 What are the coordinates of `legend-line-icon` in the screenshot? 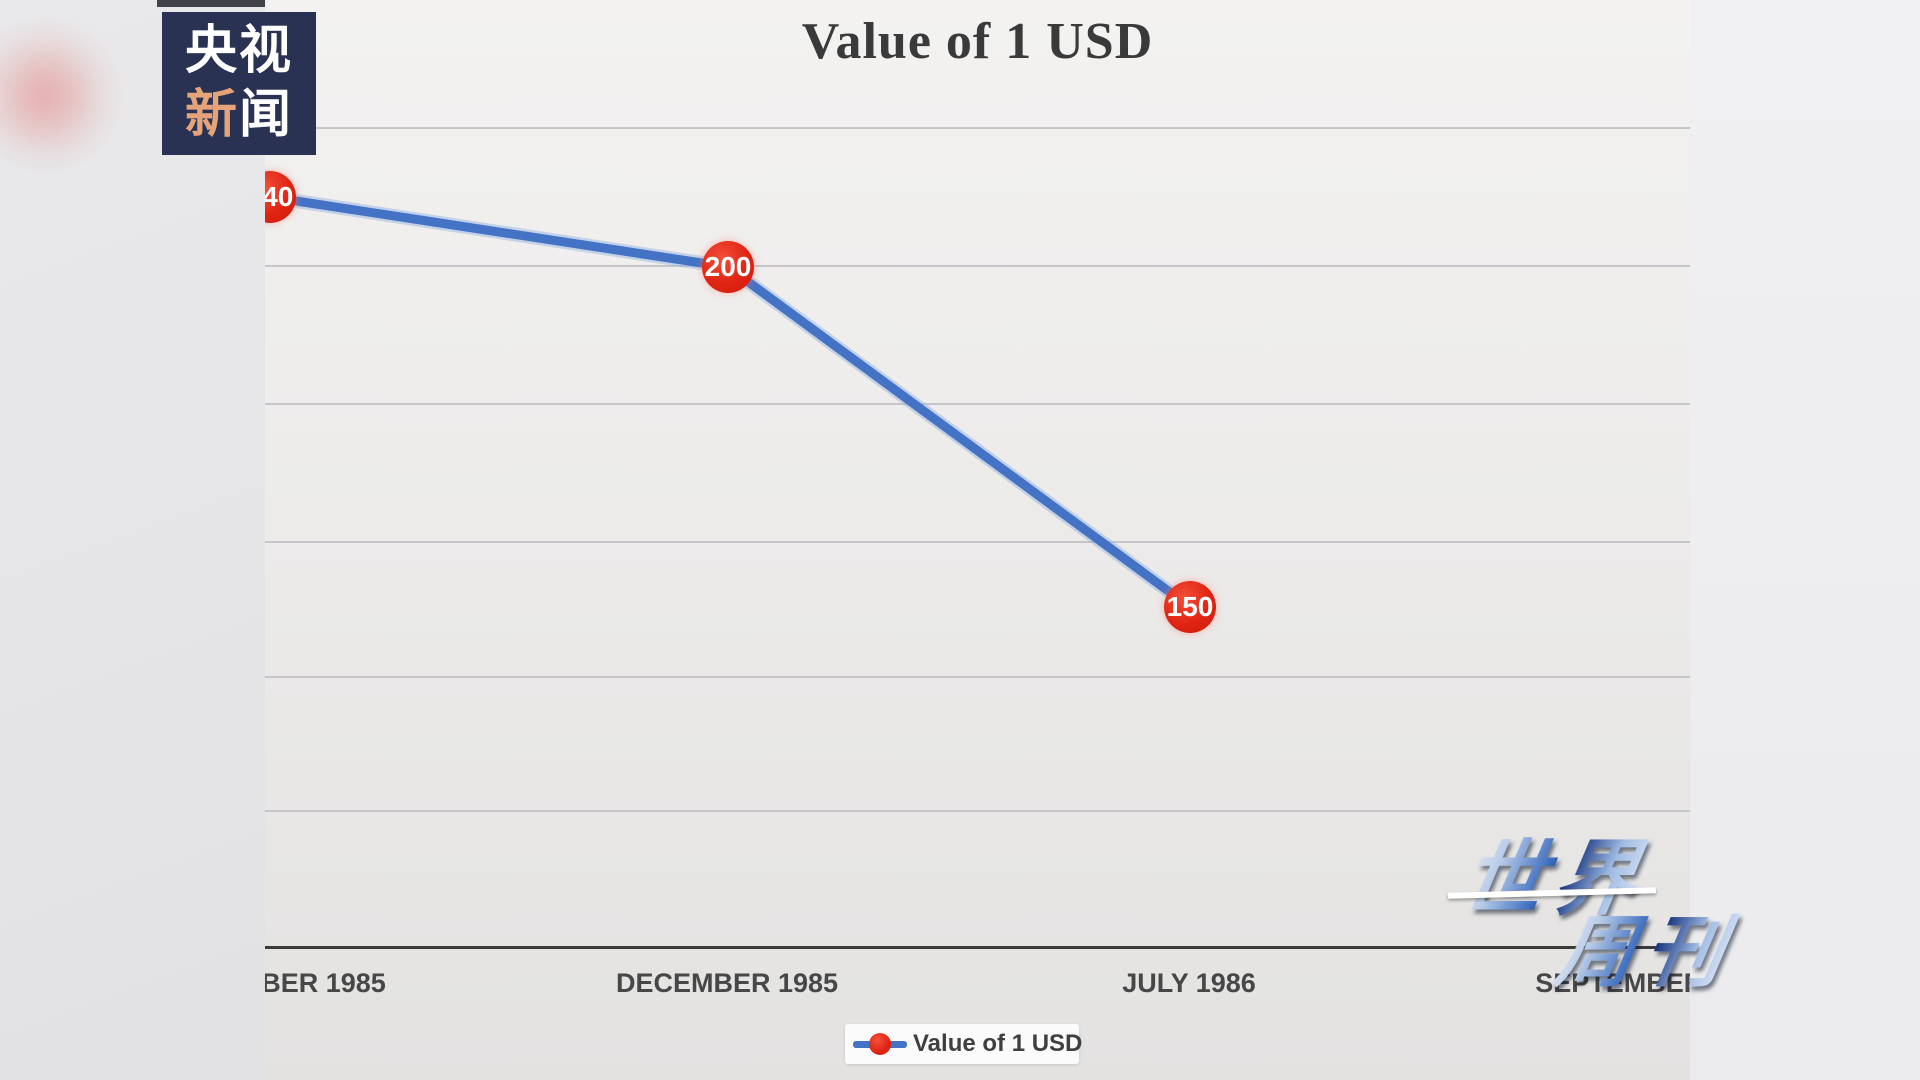 It's located at (880, 1044).